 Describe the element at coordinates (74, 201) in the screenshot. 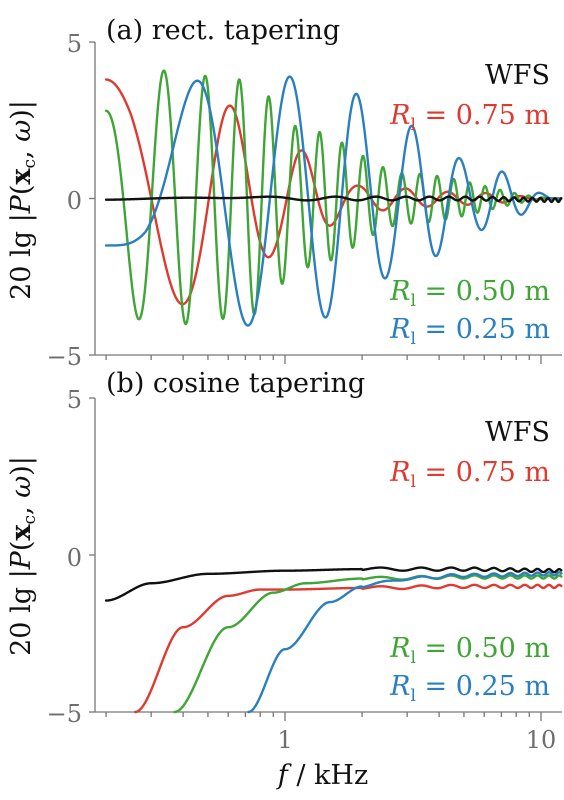

I see `ytick-label-a-0: 0` at that location.